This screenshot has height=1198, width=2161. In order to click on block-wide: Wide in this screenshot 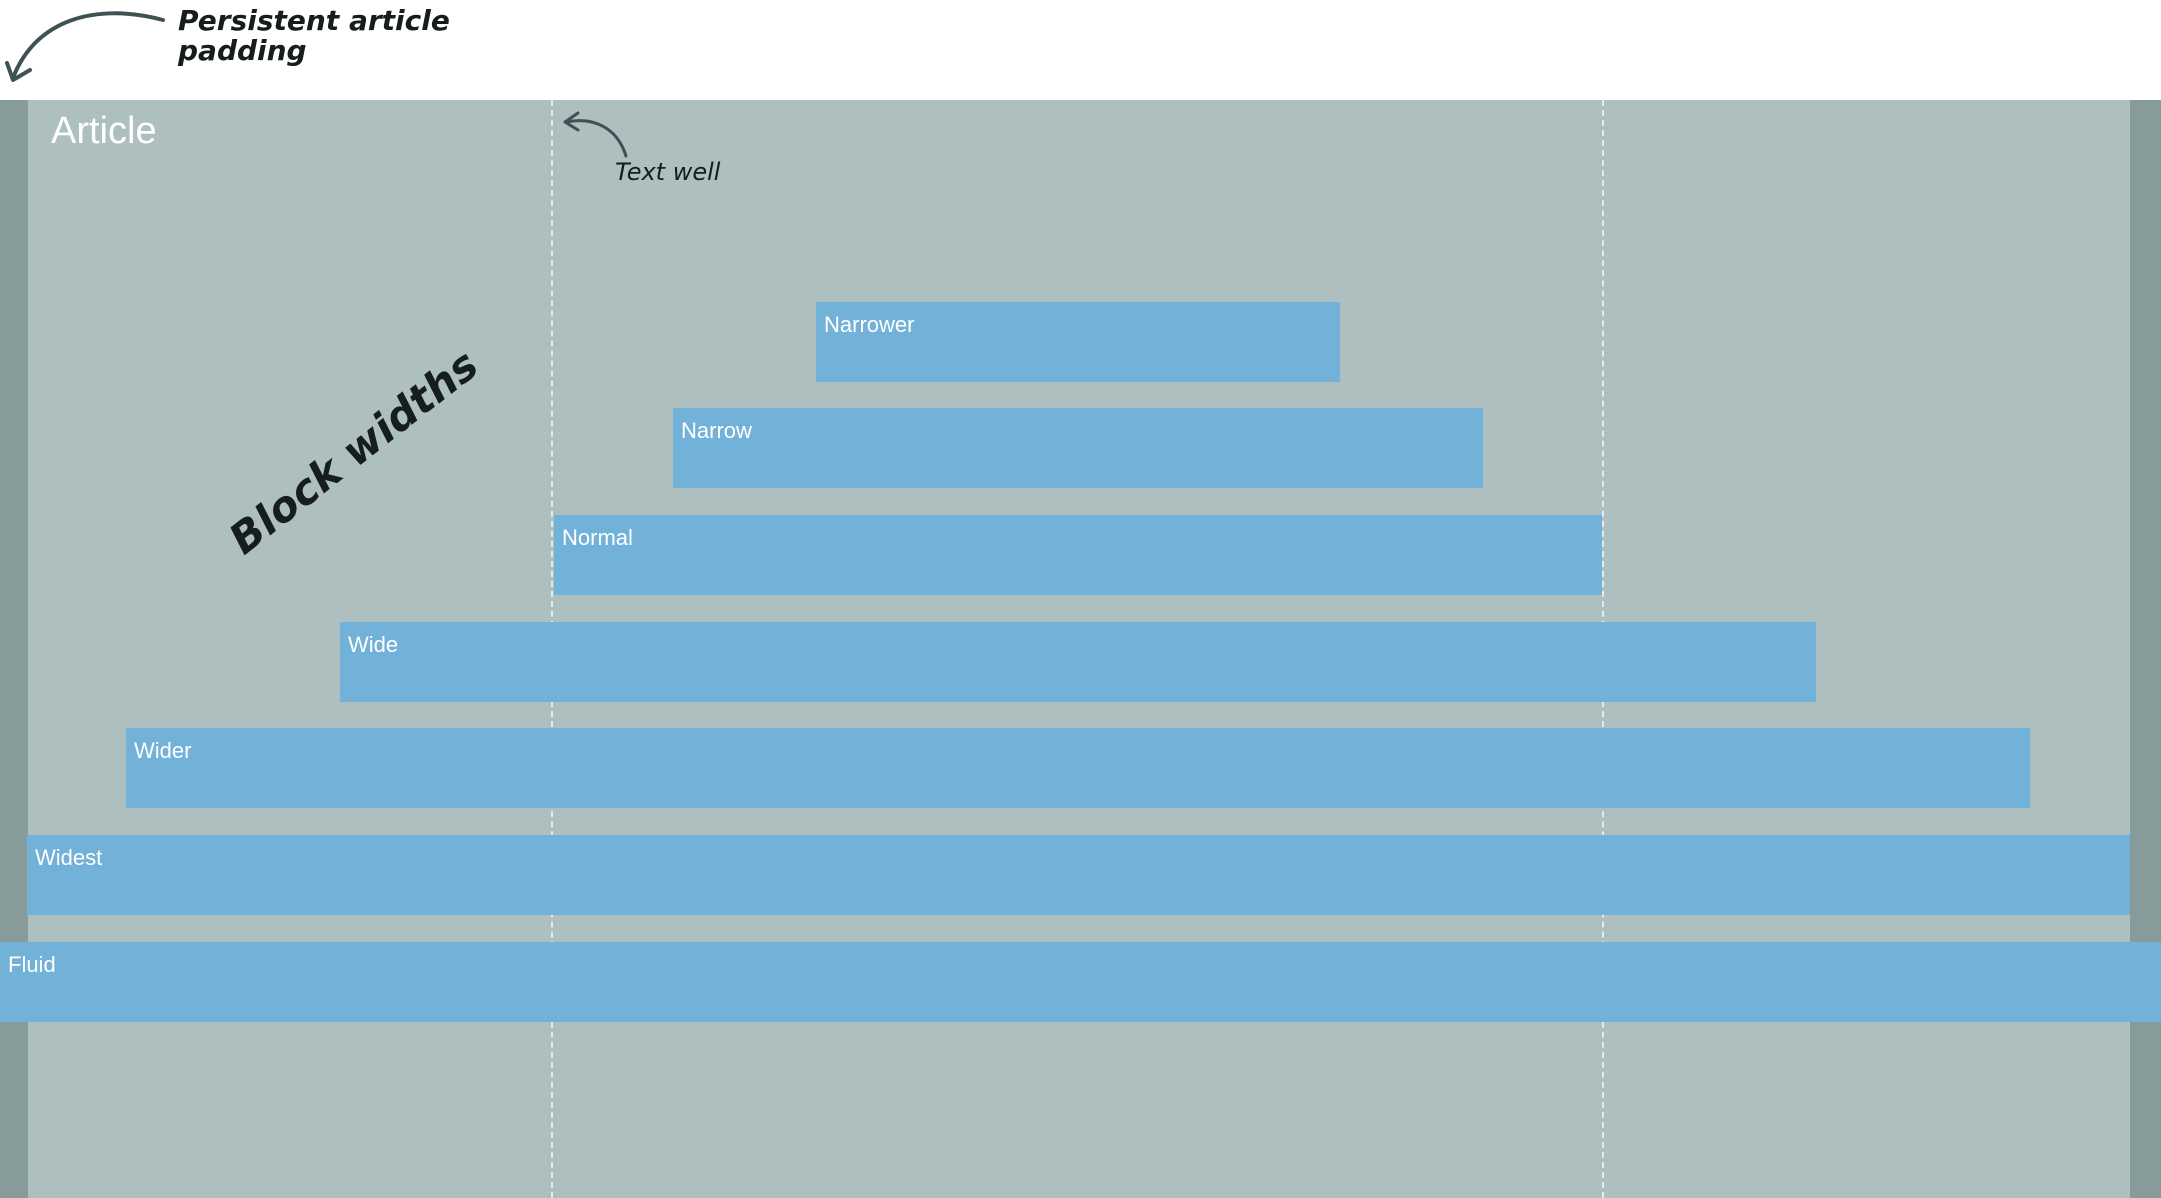, I will do `click(1078, 662)`.